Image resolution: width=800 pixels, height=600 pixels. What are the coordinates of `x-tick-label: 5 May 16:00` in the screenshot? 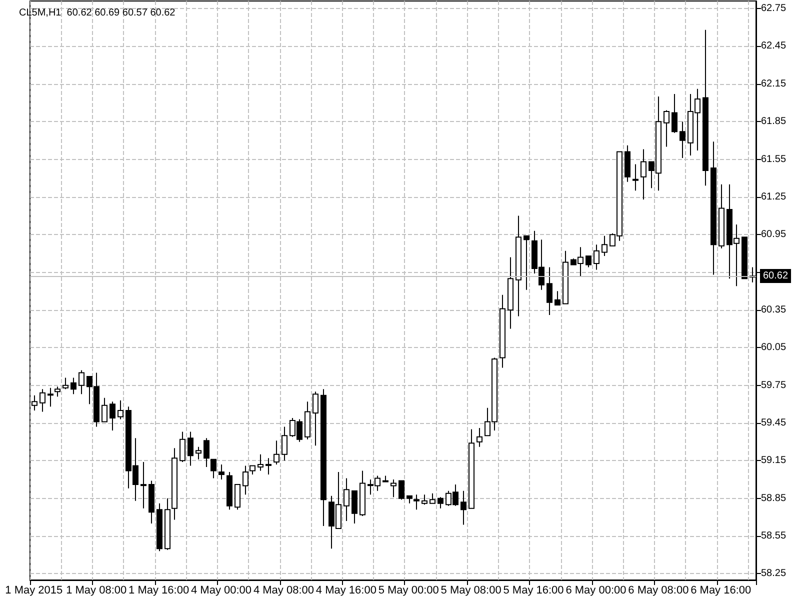 It's located at (533, 590).